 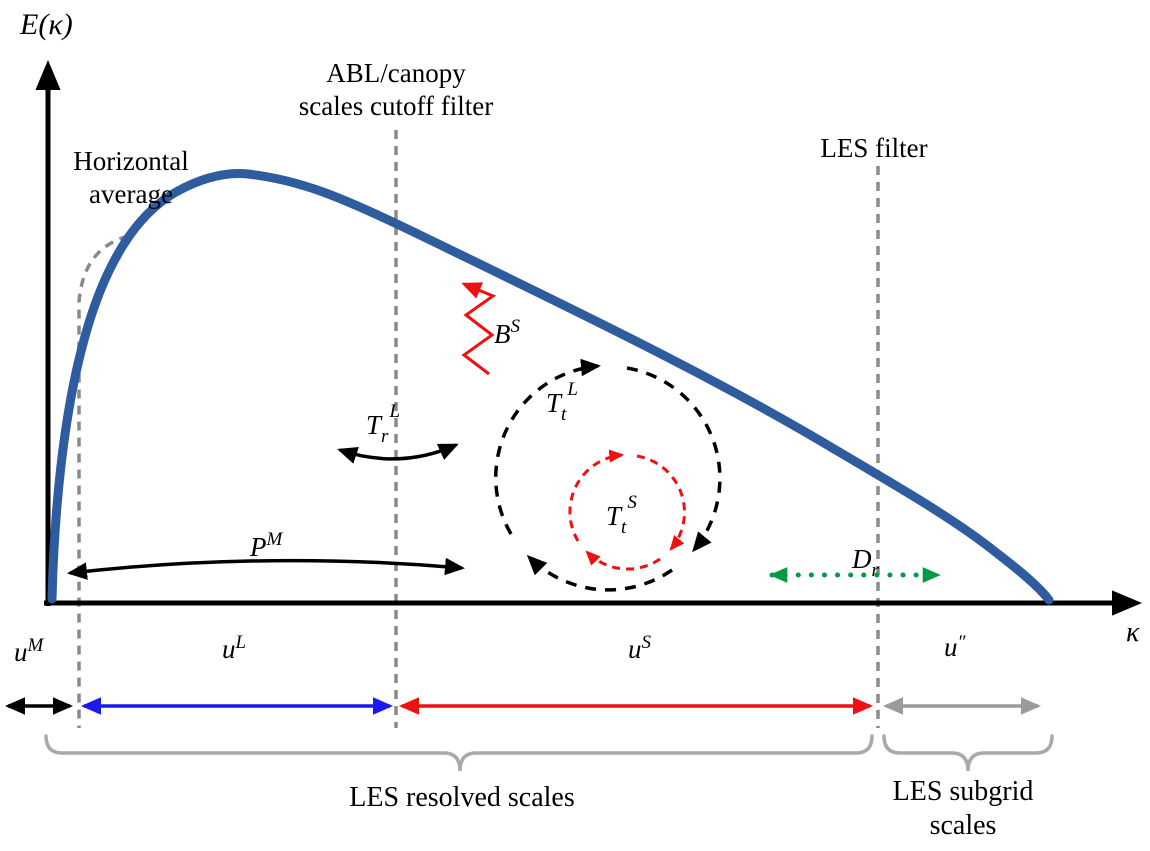 I want to click on mean-velocity-label: uM, so click(x=29, y=651).